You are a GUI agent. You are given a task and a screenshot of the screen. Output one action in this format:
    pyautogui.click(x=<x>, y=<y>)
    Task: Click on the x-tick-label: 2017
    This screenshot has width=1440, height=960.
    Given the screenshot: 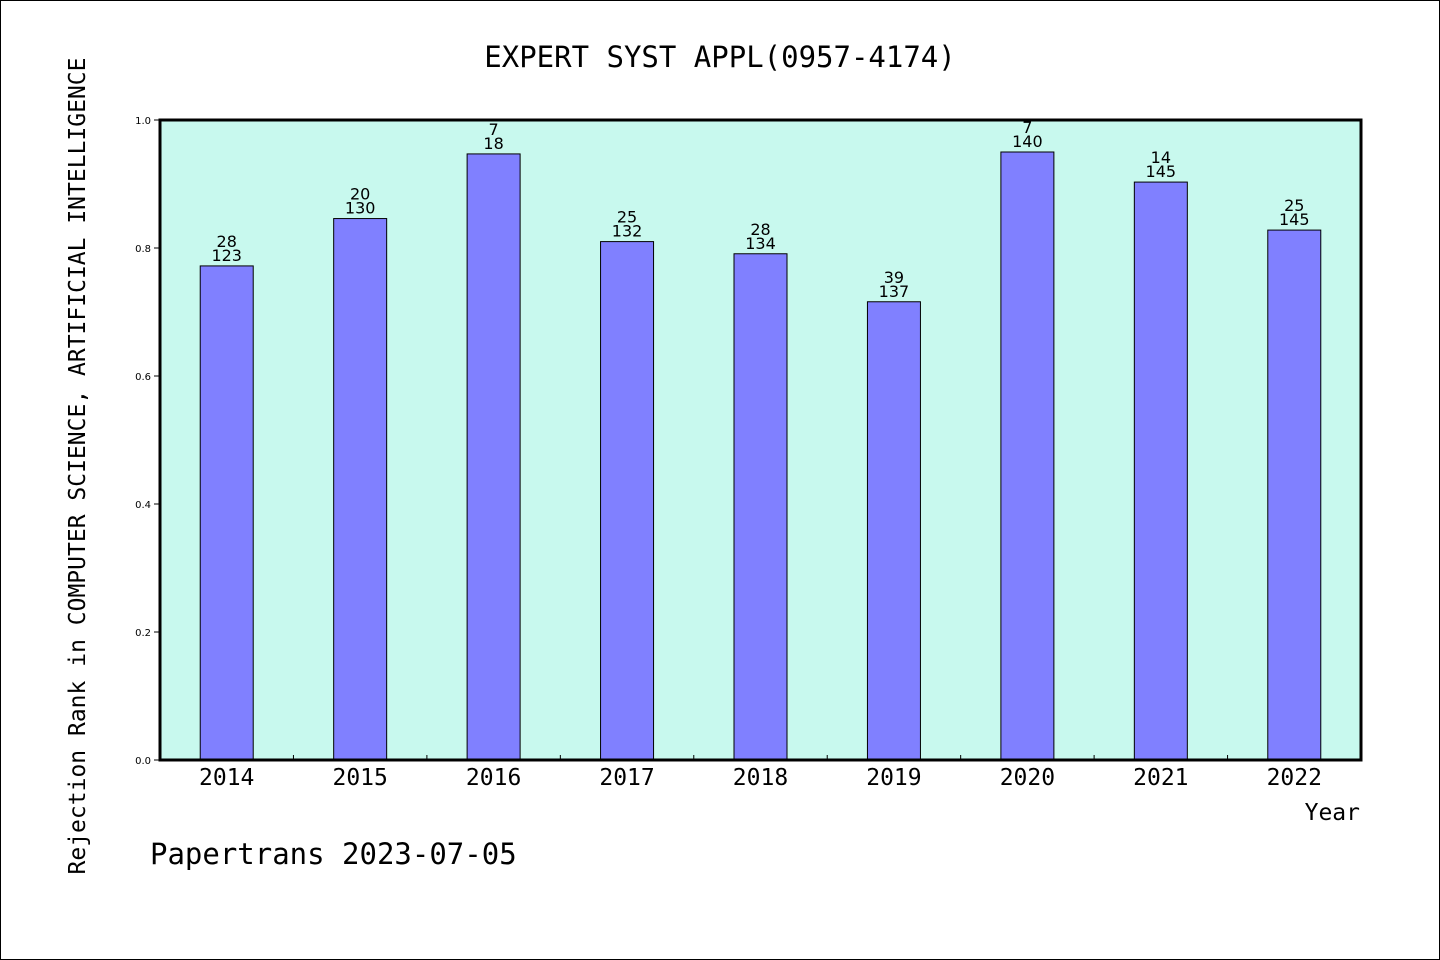 What is the action you would take?
    pyautogui.click(x=626, y=778)
    